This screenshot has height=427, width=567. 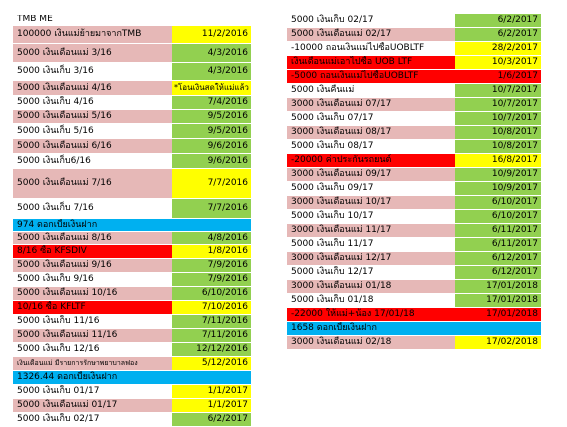 What do you see at coordinates (92, 377) in the screenshot?
I see `ledger-description-cell: 1326.44 ดอกเบี้ยเงินฝาก` at bounding box center [92, 377].